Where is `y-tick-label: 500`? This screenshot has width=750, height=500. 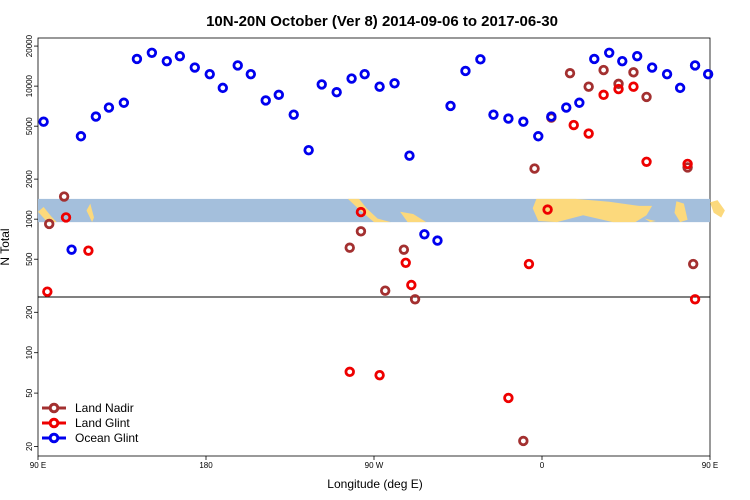
y-tick-label: 500 is located at coordinates (29, 259).